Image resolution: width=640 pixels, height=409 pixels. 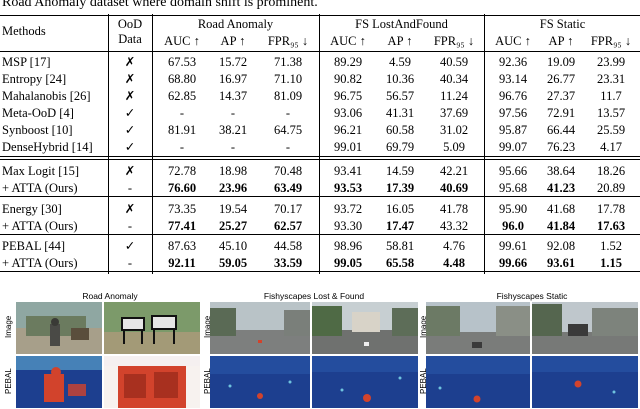 What do you see at coordinates (561, 209) in the screenshot?
I see `metric-value: 41.68` at bounding box center [561, 209].